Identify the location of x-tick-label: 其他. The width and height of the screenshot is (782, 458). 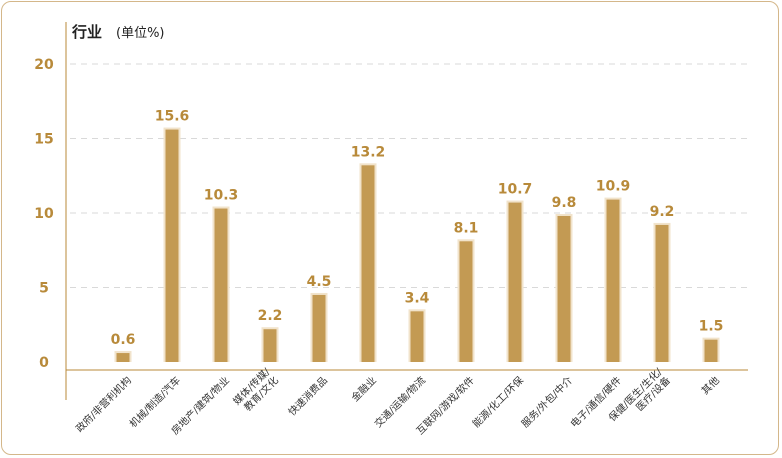
(710, 385).